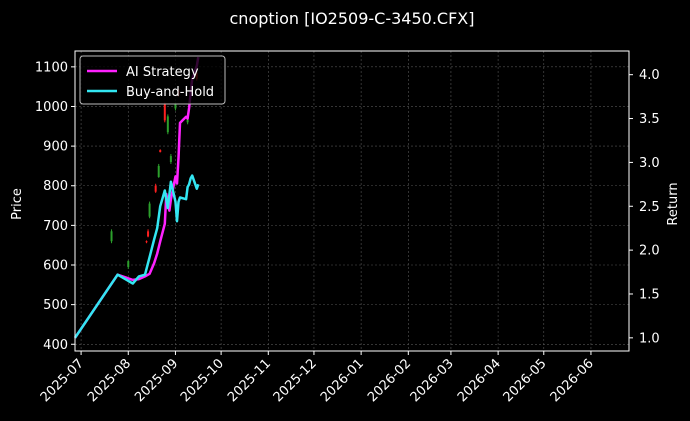 This screenshot has width=690, height=421. Describe the element at coordinates (55, 345) in the screenshot. I see `y-tick-label: 400` at that location.